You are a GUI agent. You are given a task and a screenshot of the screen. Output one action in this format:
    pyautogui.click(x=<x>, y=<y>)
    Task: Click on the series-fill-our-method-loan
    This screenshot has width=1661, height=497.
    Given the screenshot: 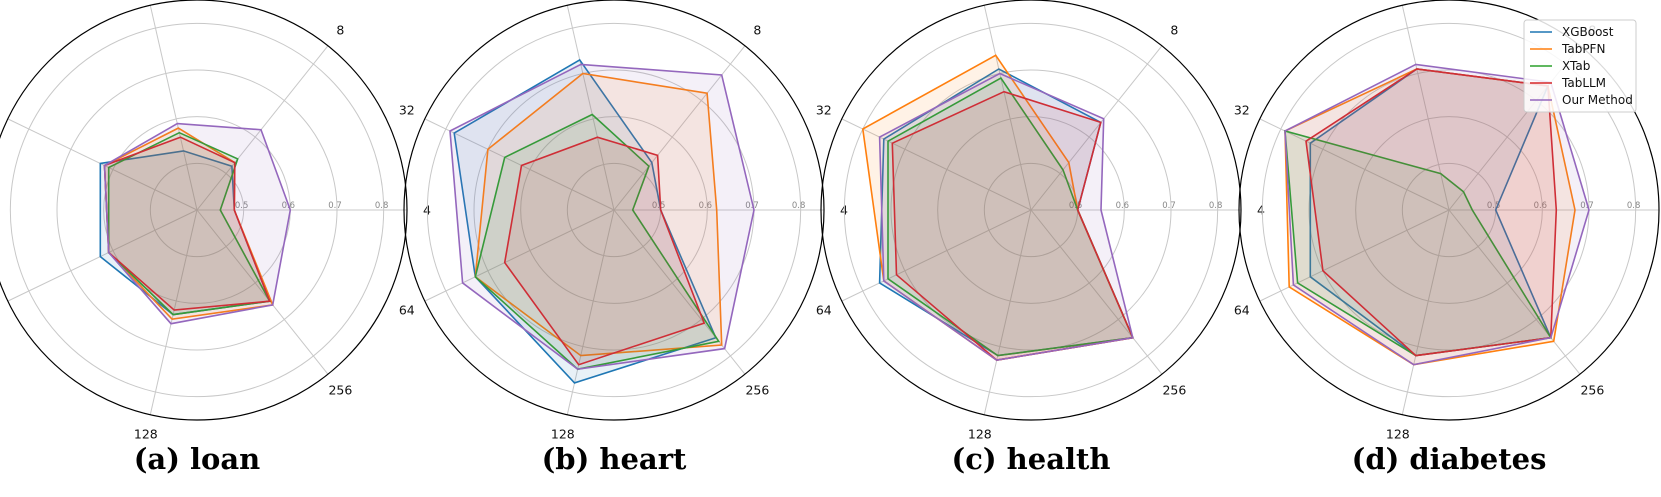 What is the action you would take?
    pyautogui.click(x=197, y=223)
    